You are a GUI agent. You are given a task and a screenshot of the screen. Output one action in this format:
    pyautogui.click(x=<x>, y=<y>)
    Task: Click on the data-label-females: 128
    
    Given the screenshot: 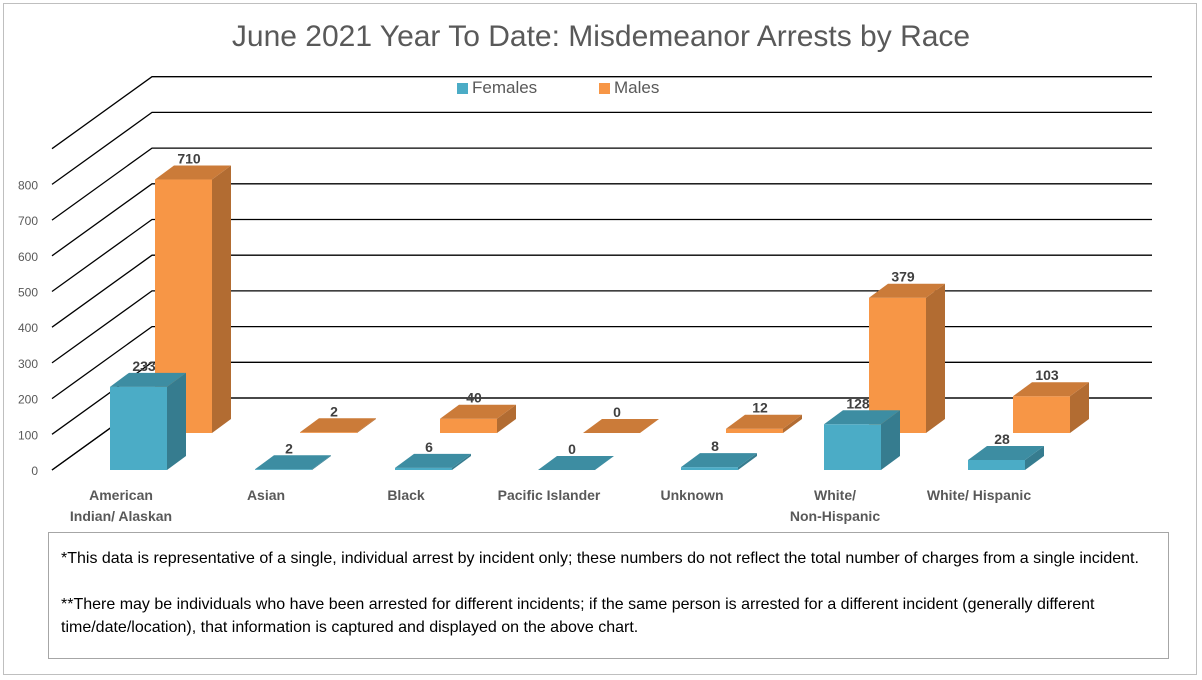 What is the action you would take?
    pyautogui.click(x=858, y=403)
    